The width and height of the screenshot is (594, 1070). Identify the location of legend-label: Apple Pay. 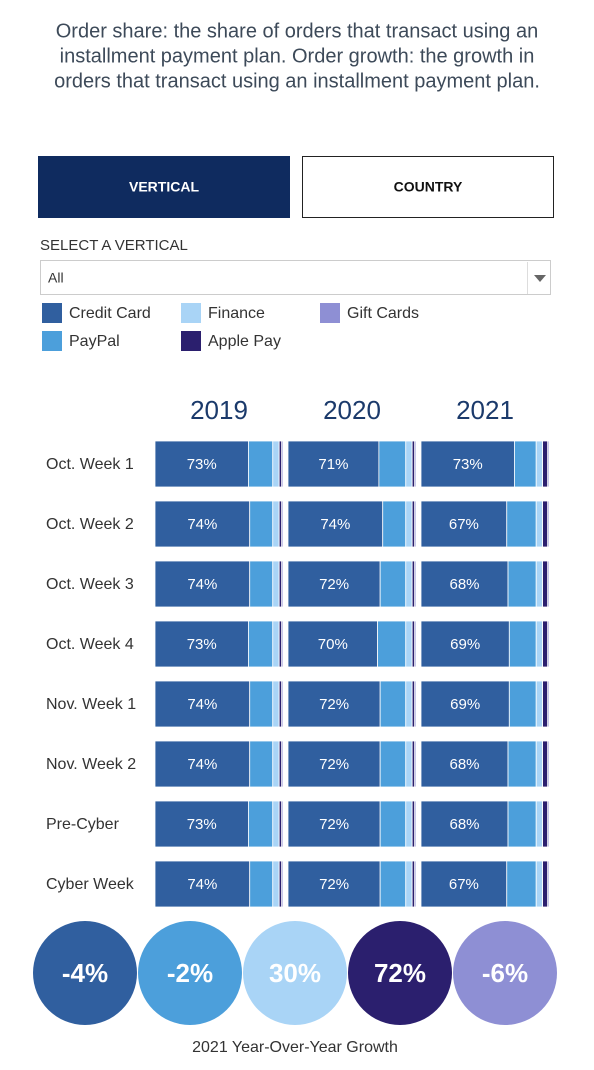
(244, 341).